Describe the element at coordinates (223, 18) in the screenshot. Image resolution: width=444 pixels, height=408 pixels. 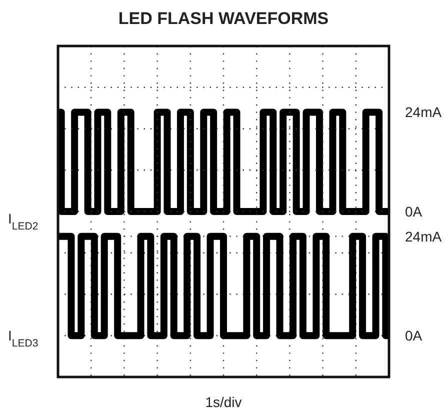
I see `chart-title: LED FLASH WAVEFORMS` at that location.